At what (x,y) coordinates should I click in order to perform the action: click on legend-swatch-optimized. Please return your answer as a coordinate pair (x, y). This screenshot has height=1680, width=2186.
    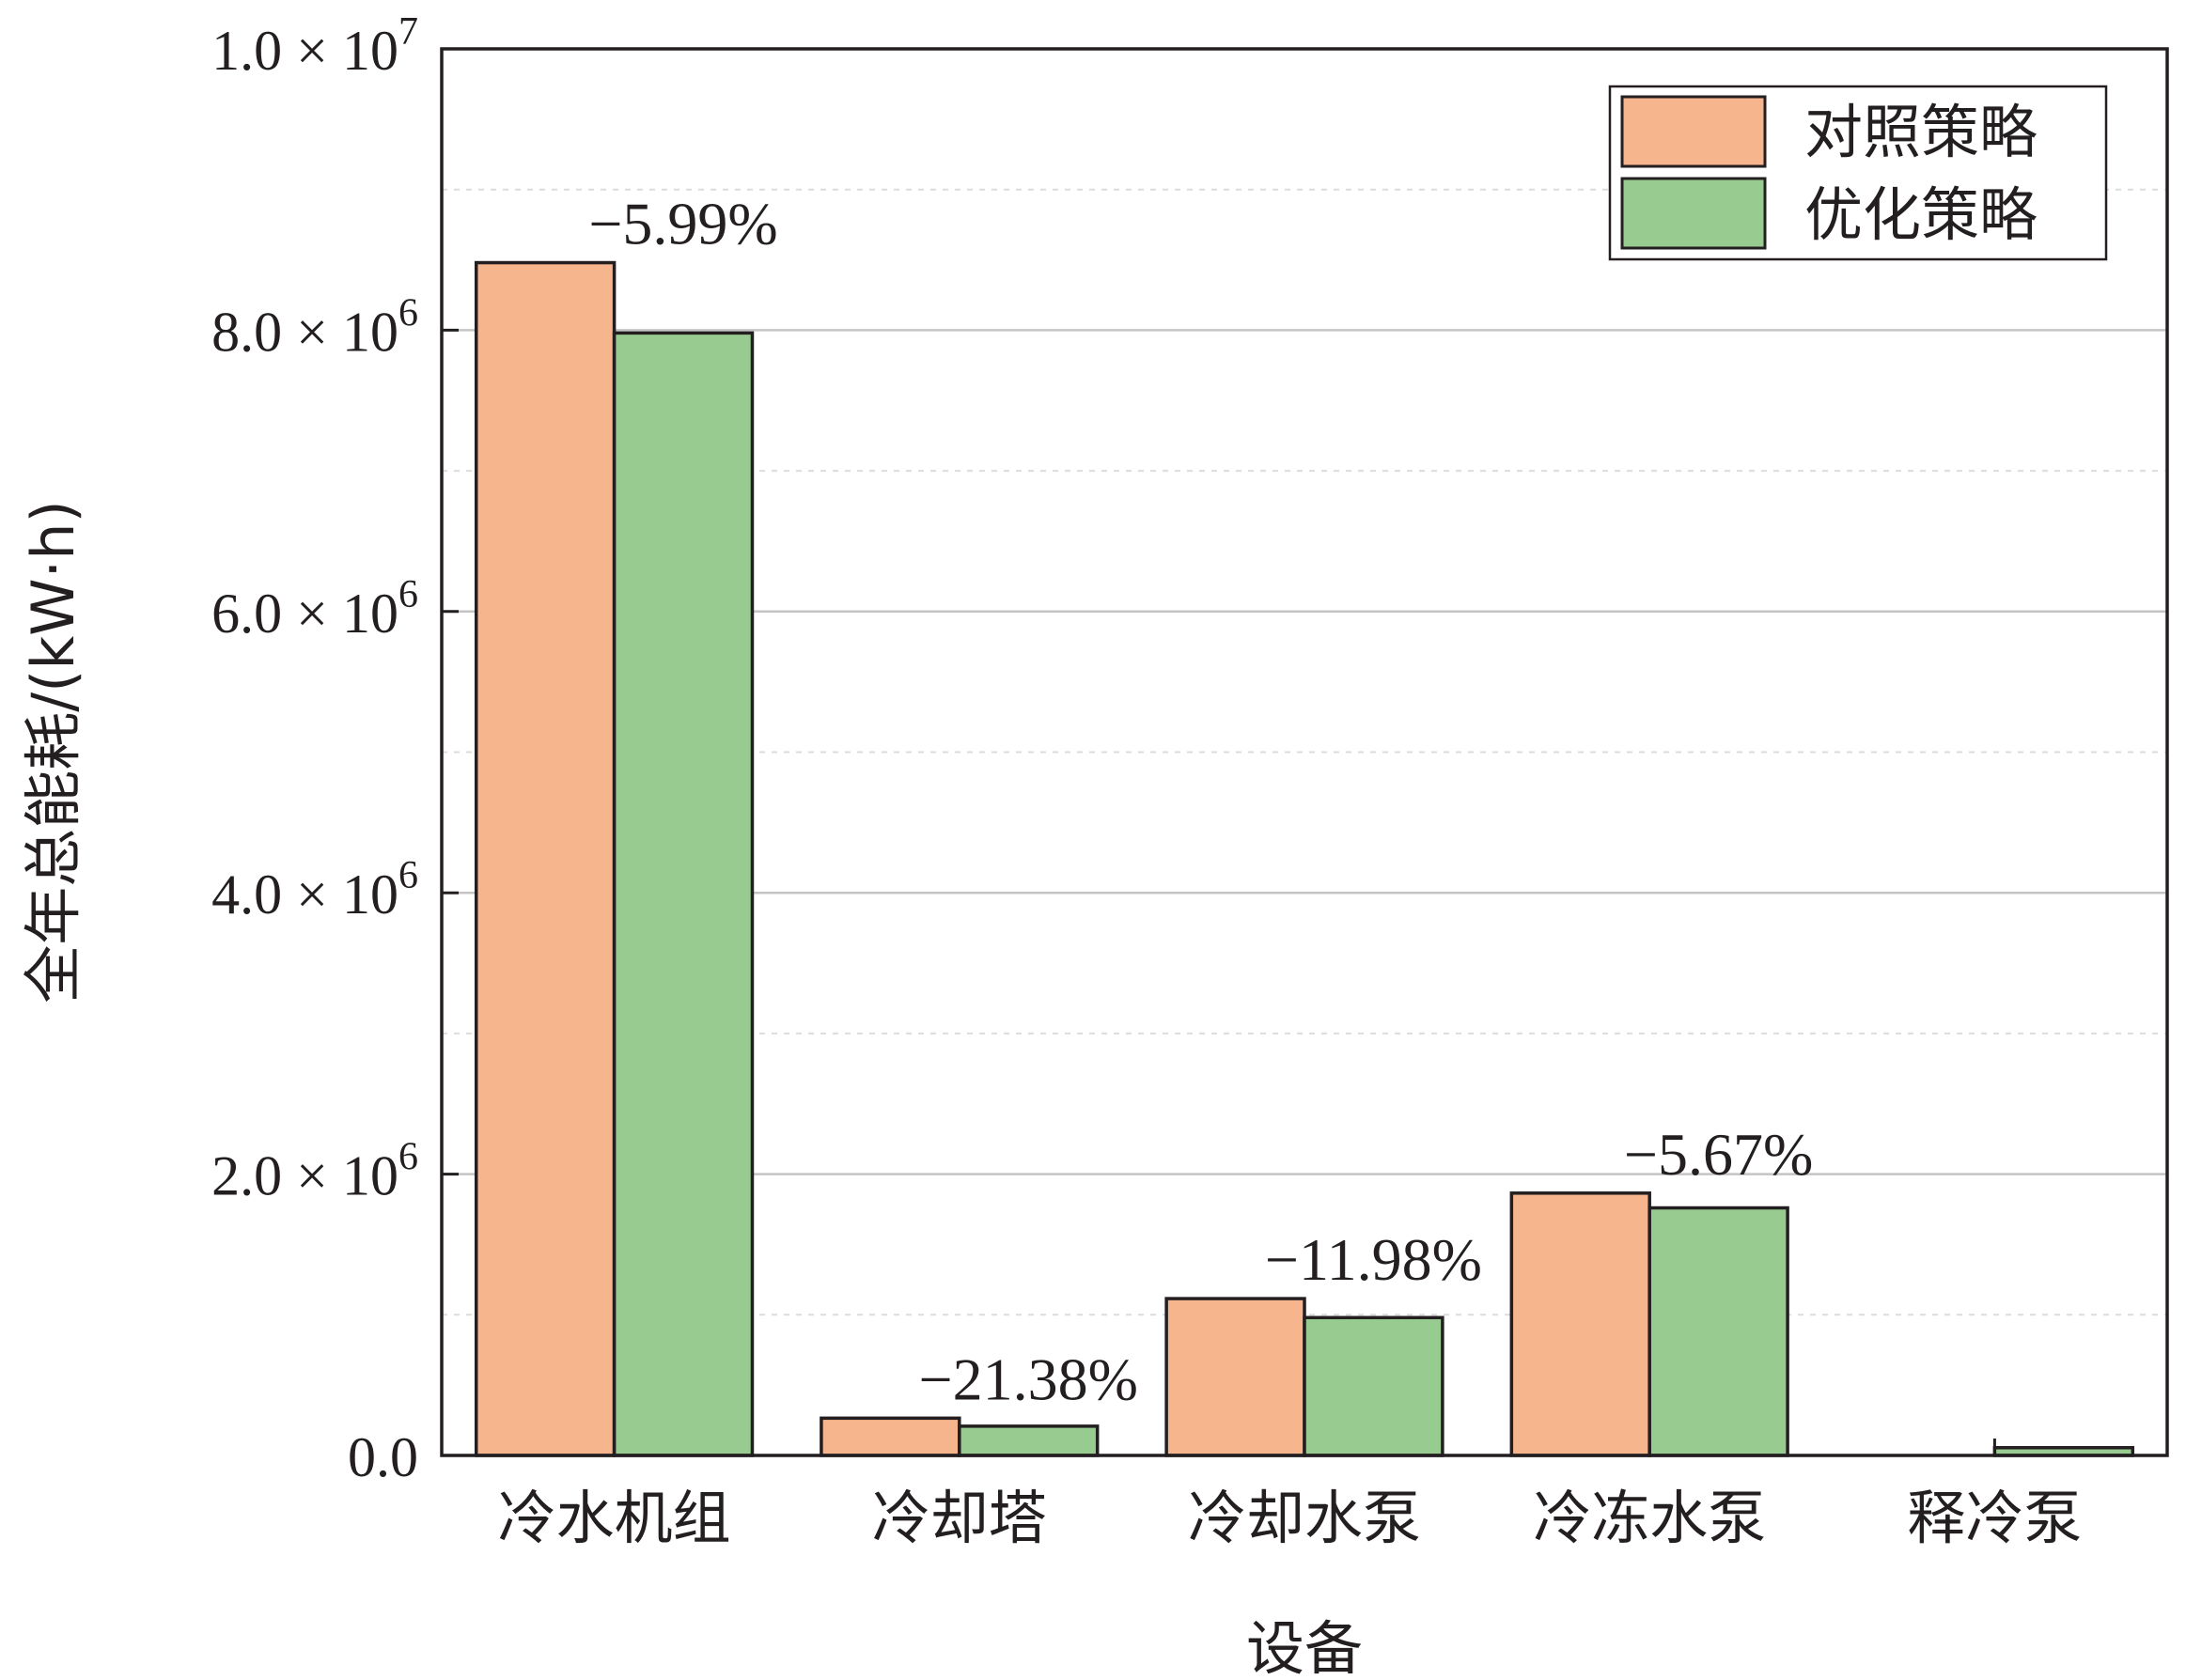
    Looking at the image, I should click on (1693, 213).